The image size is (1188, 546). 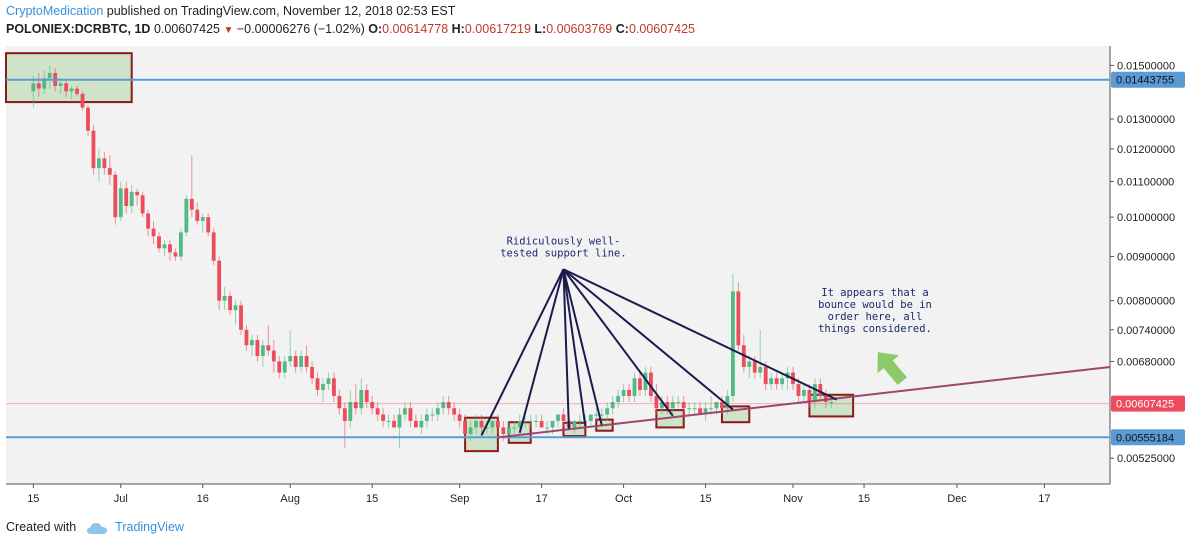 What do you see at coordinates (55, 11) in the screenshot?
I see `author-link: CryptoMedication` at bounding box center [55, 11].